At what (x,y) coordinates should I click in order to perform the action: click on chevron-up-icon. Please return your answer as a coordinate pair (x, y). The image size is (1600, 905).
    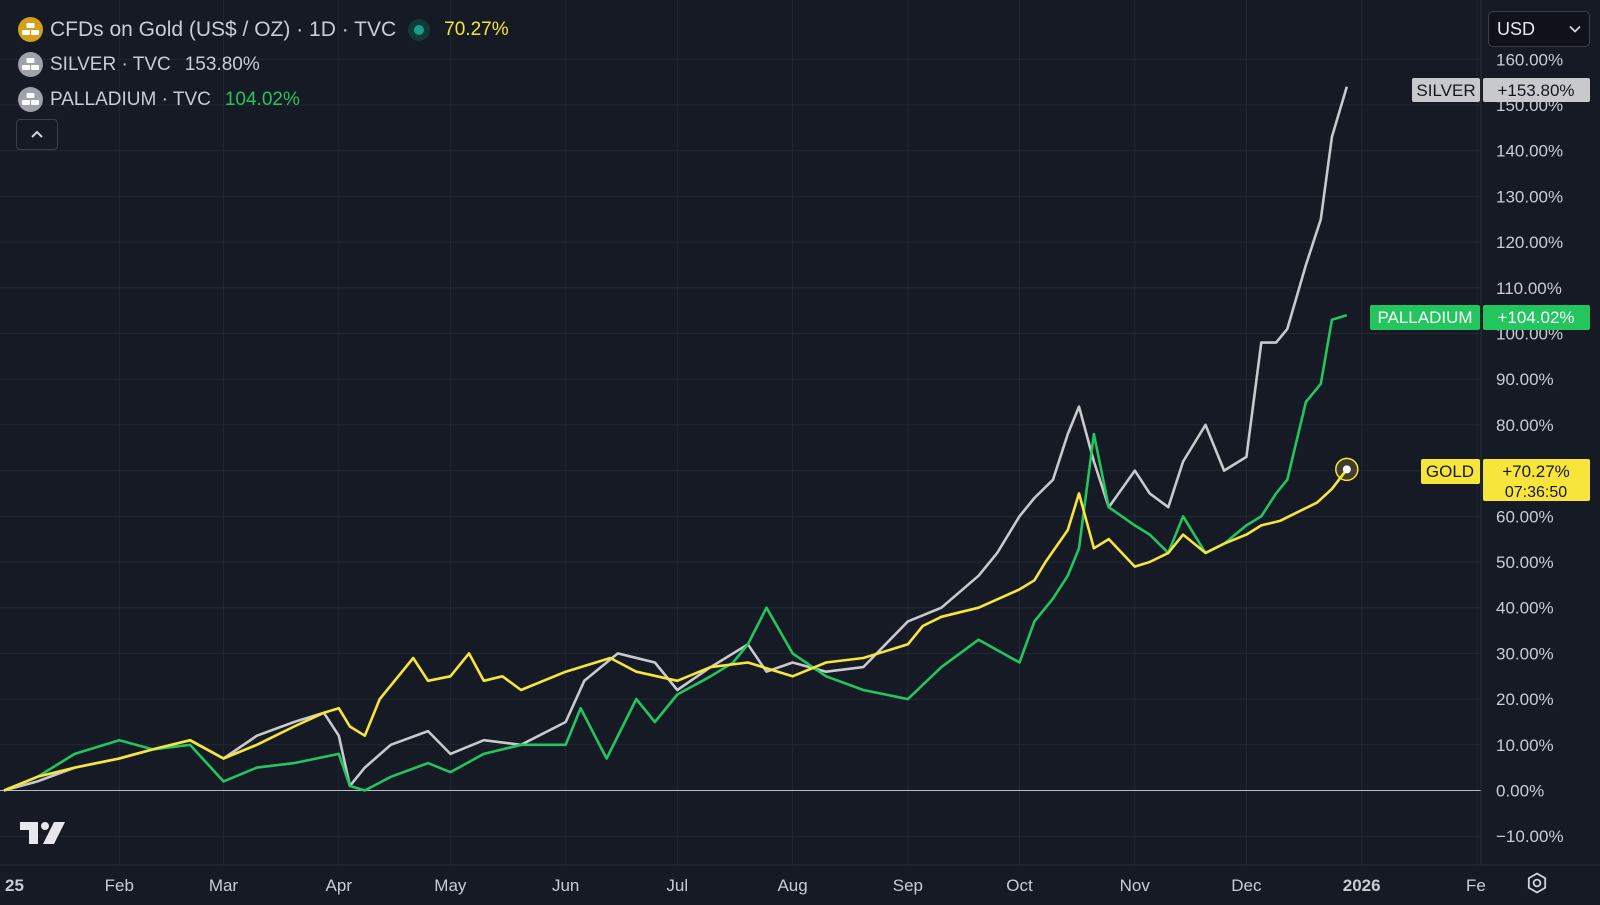
    Looking at the image, I should click on (37, 134).